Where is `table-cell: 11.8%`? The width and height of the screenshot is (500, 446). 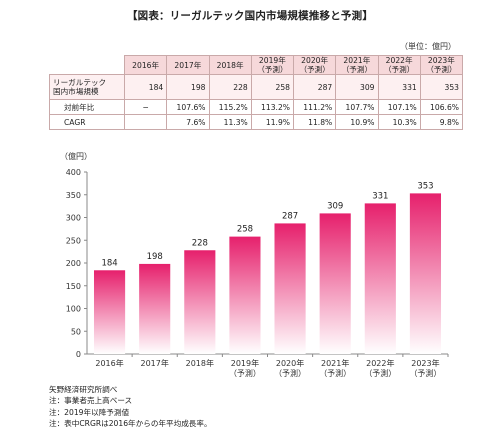
table-cell: 11.8% is located at coordinates (314, 122).